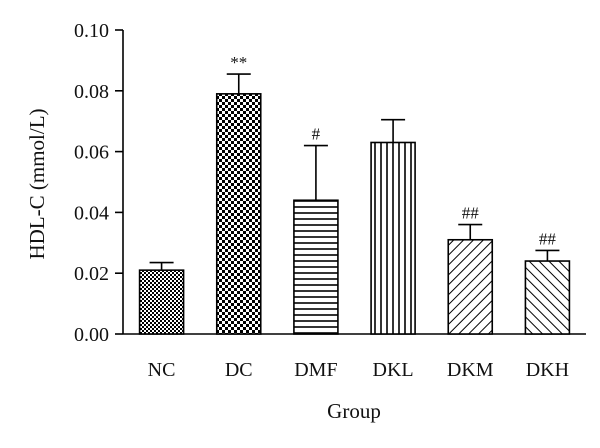  Describe the element at coordinates (393, 370) in the screenshot. I see `x-tick-label: DKL` at that location.